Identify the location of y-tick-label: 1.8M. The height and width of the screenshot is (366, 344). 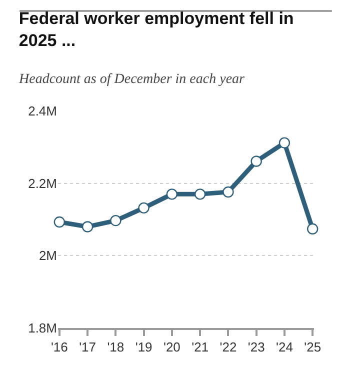
(42, 328).